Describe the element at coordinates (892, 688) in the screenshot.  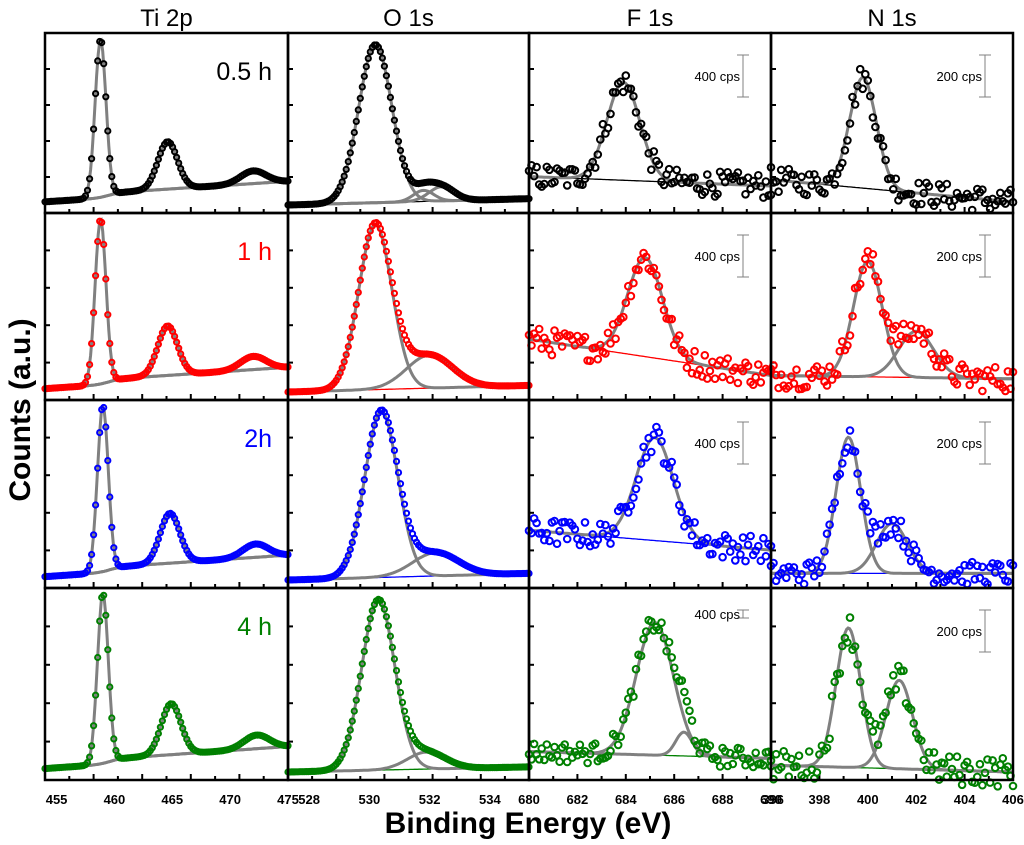
I see `panel-n1s-3: 200 cps` at that location.